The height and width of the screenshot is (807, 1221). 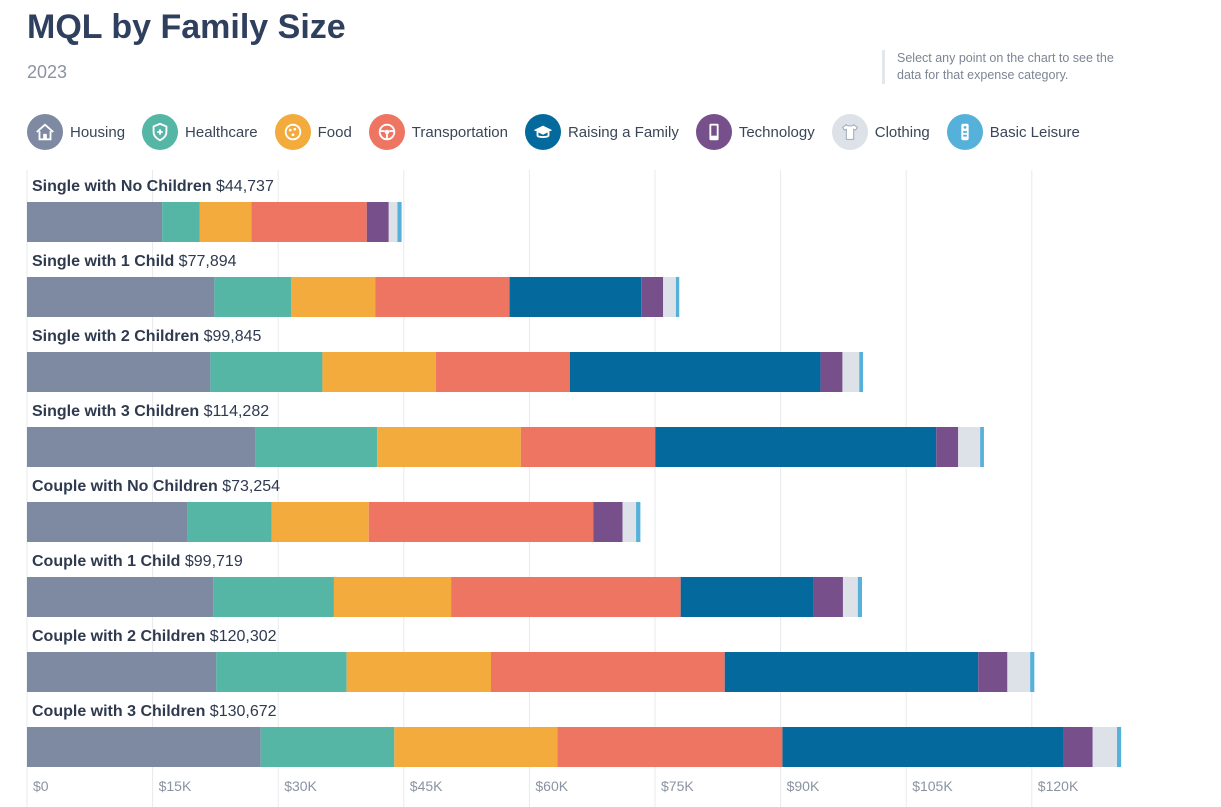 I want to click on legend-item-transportation: Transportation, so click(x=438, y=132).